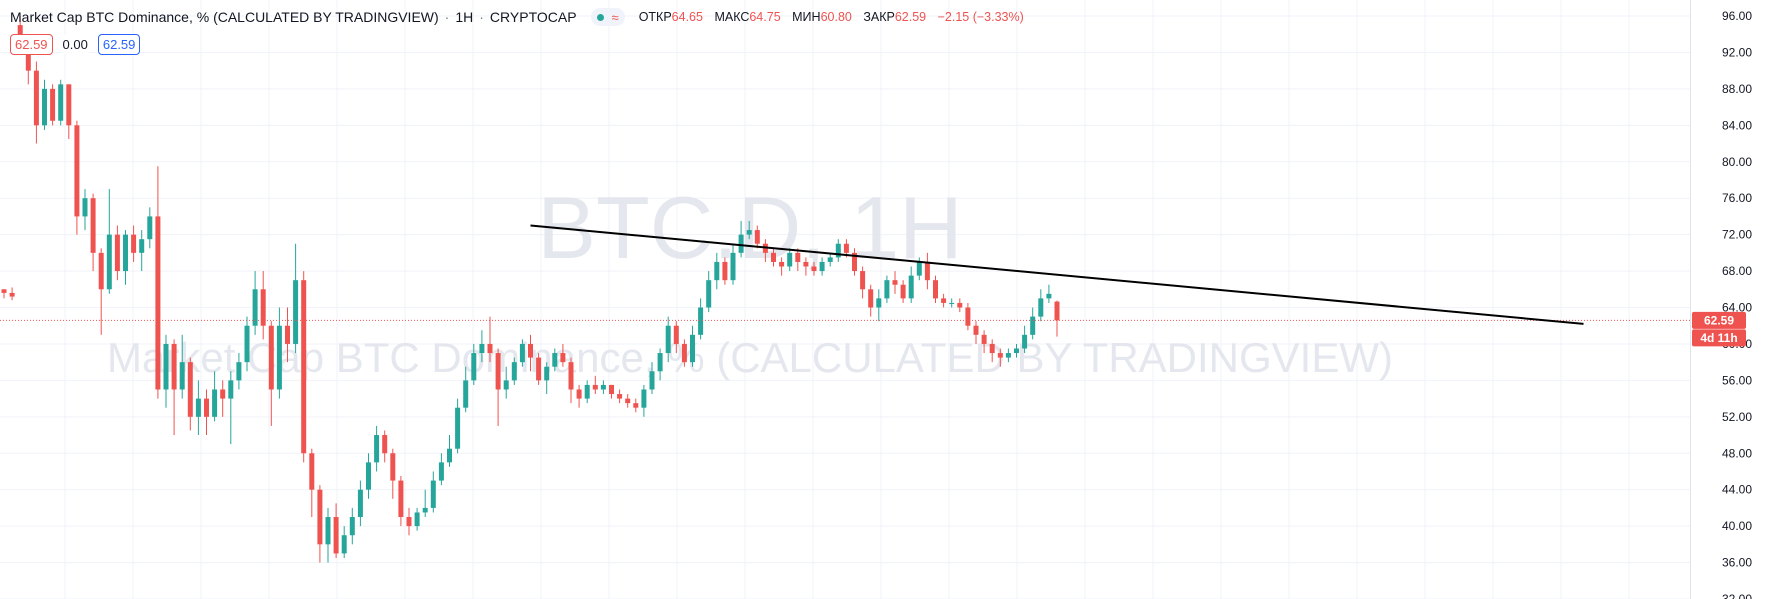  I want to click on low-label: МИН, so click(806, 17).